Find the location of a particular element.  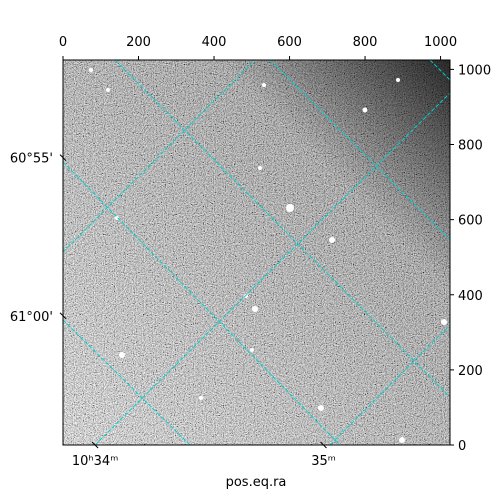

right-tick-label: 200 is located at coordinates (470, 371).